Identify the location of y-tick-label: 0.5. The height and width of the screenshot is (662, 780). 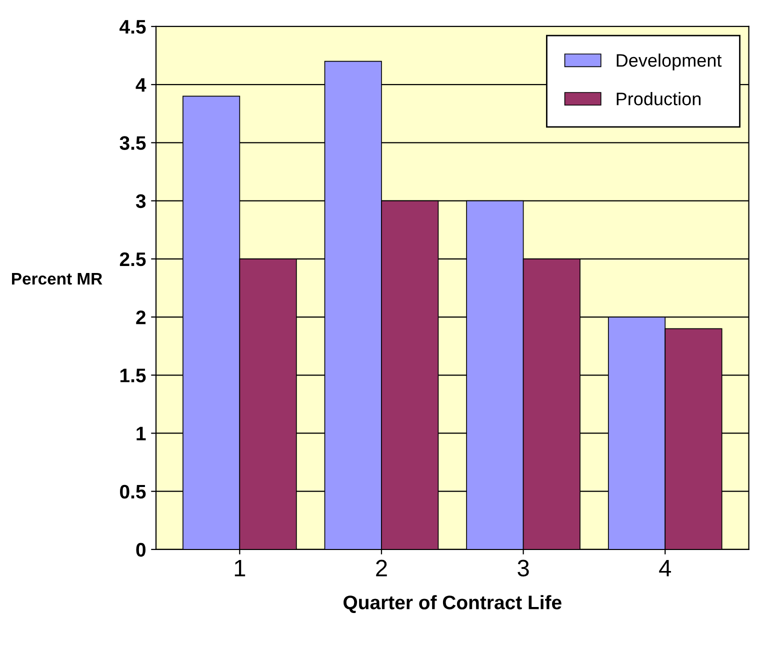
(133, 491).